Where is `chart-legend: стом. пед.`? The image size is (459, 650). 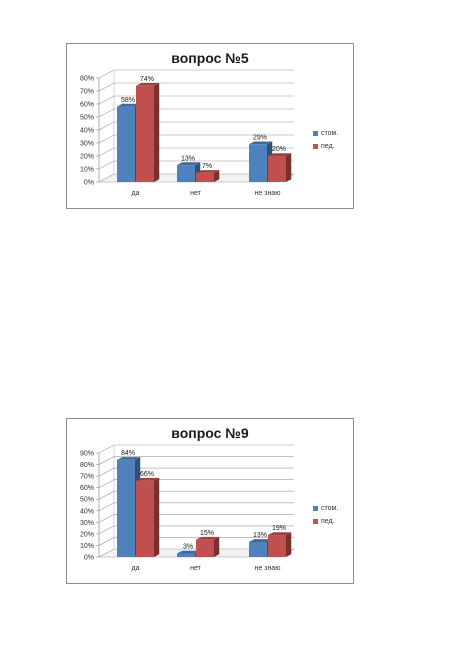
chart-legend: стом. пед. is located at coordinates (325, 140).